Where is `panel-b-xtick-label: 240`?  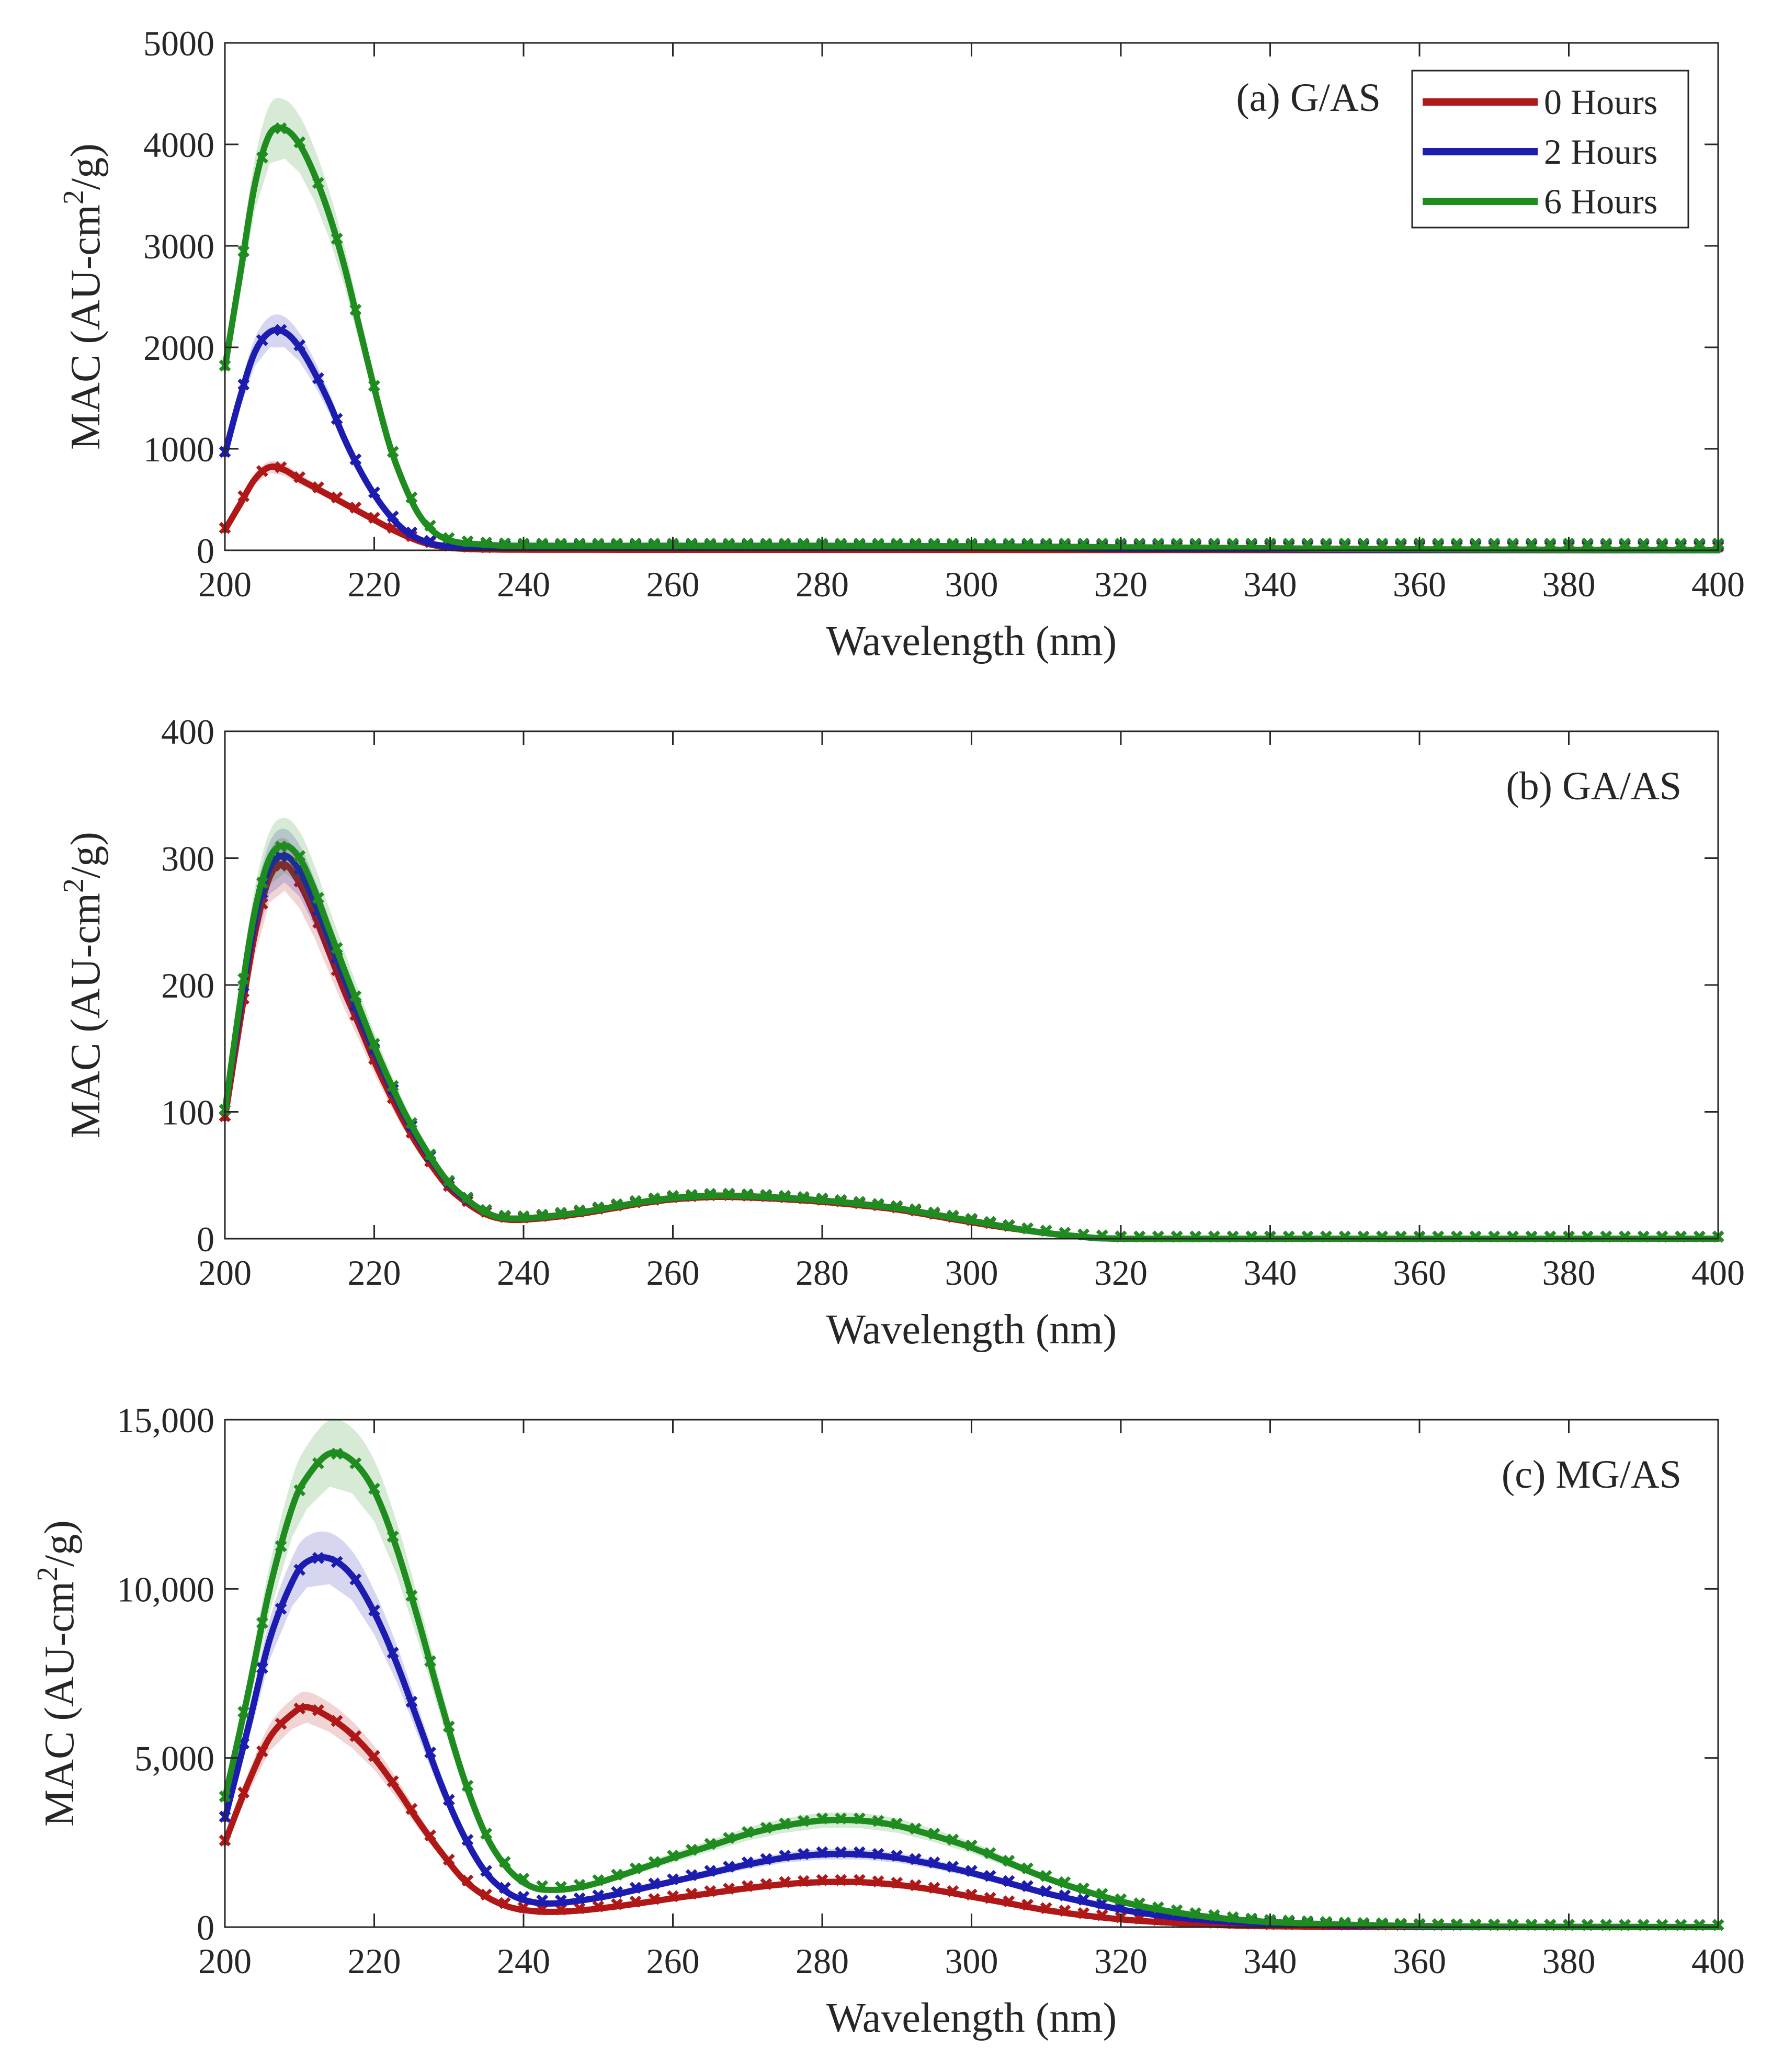 panel-b-xtick-label: 240 is located at coordinates (523, 1273).